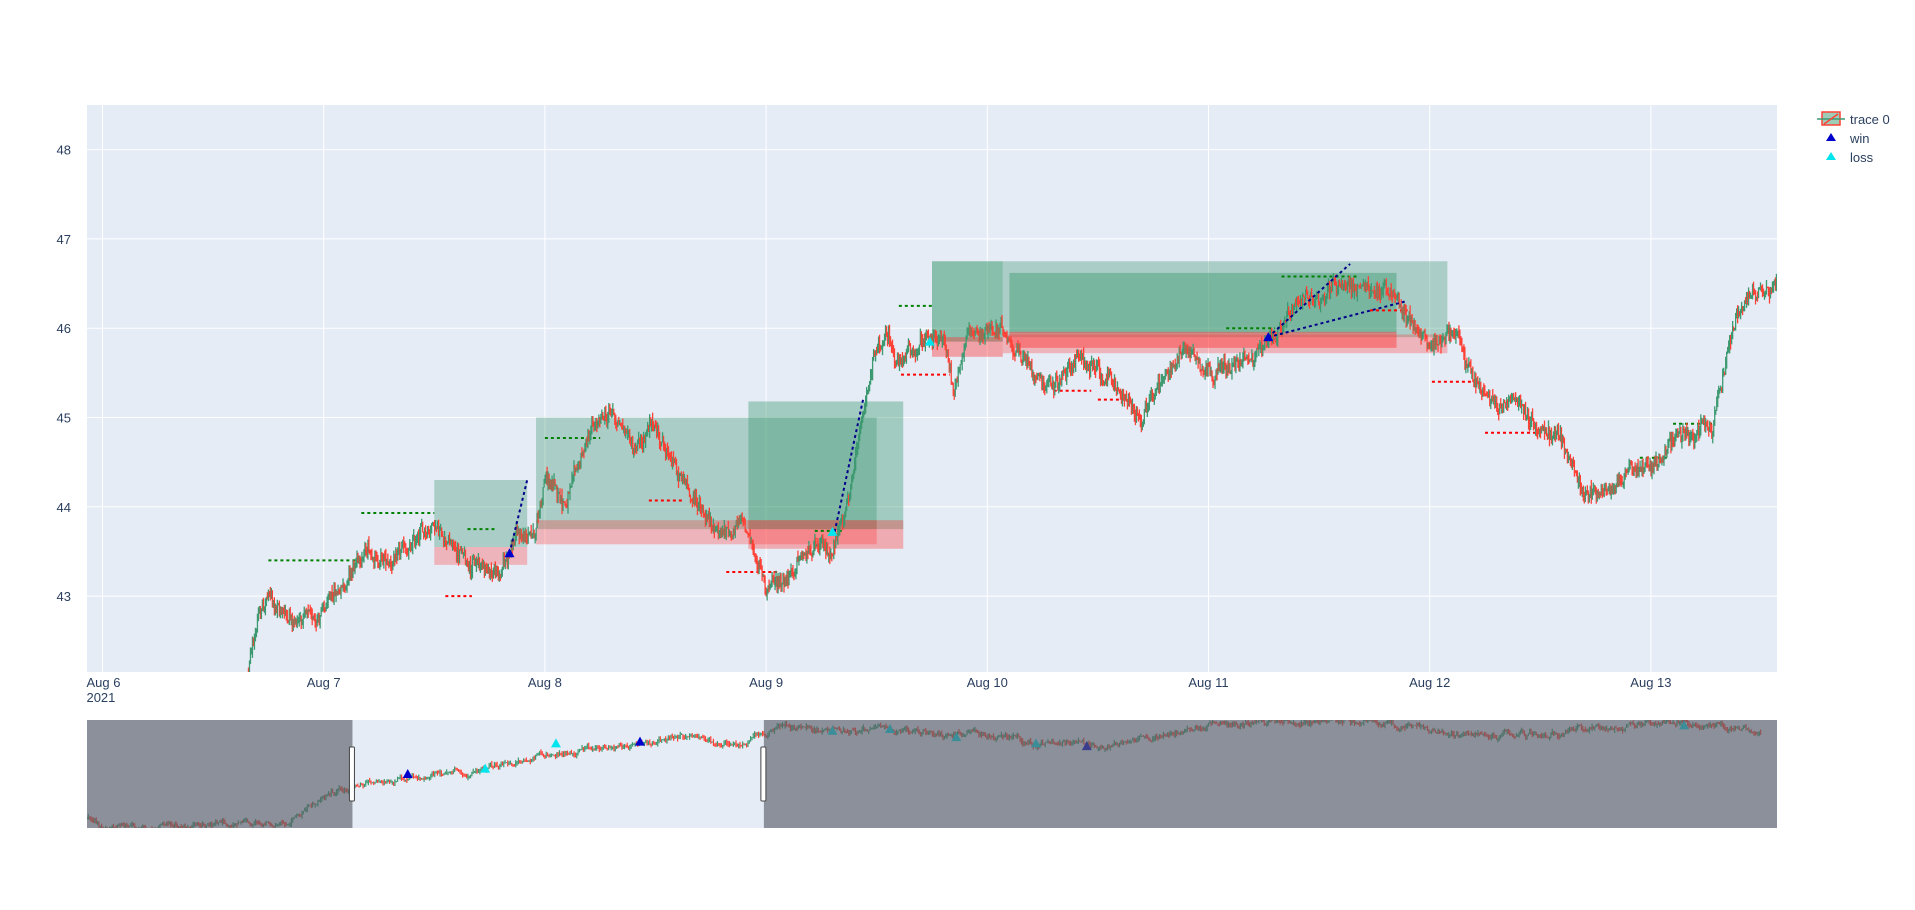  I want to click on y-tick-label: 46, so click(64, 328).